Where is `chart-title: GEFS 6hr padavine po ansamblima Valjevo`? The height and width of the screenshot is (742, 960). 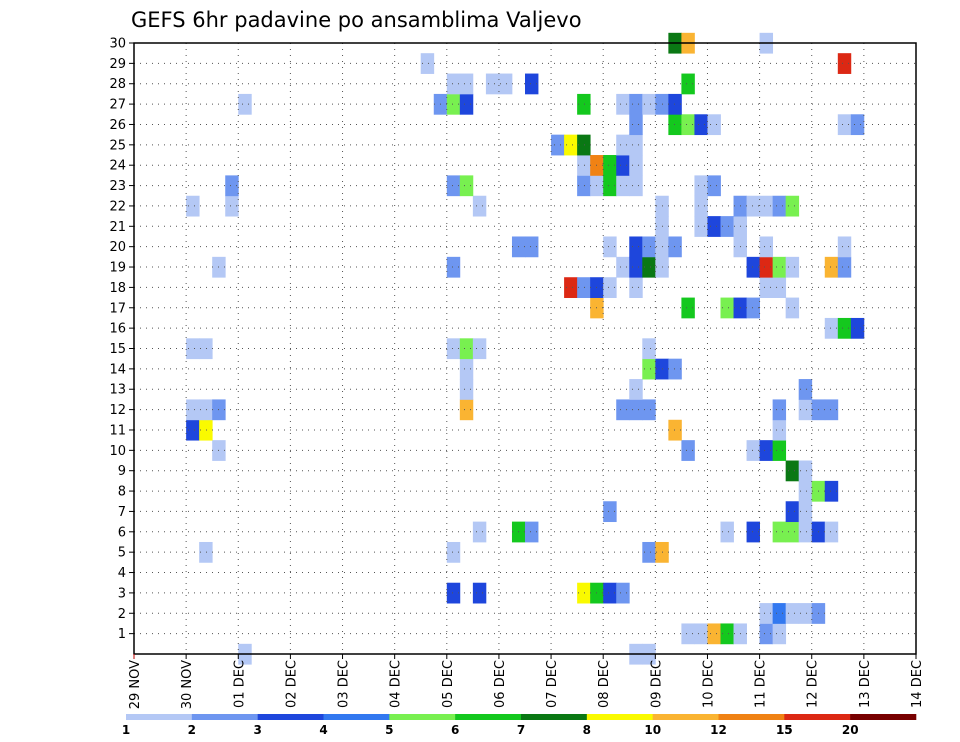
chart-title: GEFS 6hr padavine po ansamblima Valjevo is located at coordinates (356, 20).